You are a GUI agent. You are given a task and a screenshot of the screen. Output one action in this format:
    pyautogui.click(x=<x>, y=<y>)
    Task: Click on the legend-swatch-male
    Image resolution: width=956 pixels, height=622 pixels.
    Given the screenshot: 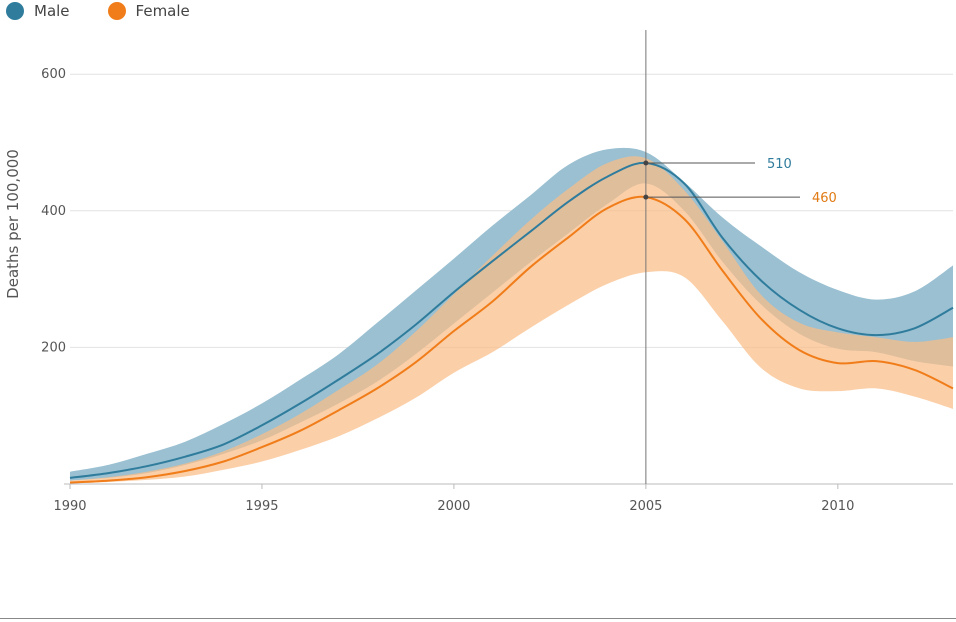 What is the action you would take?
    pyautogui.click(x=15, y=11)
    